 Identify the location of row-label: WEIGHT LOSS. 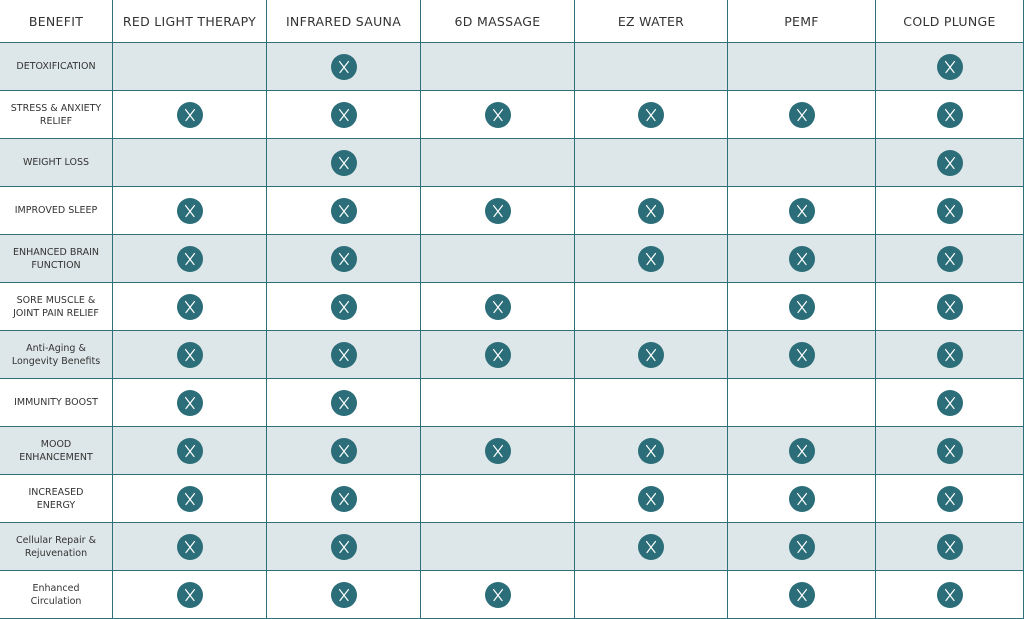
(56, 162).